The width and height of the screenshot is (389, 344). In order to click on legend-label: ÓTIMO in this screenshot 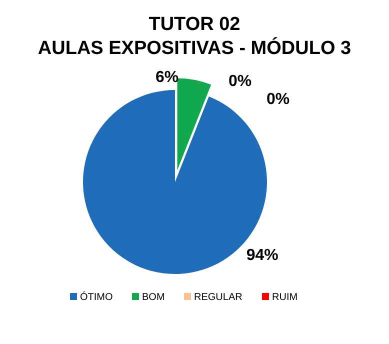, I will do `click(96, 297)`.